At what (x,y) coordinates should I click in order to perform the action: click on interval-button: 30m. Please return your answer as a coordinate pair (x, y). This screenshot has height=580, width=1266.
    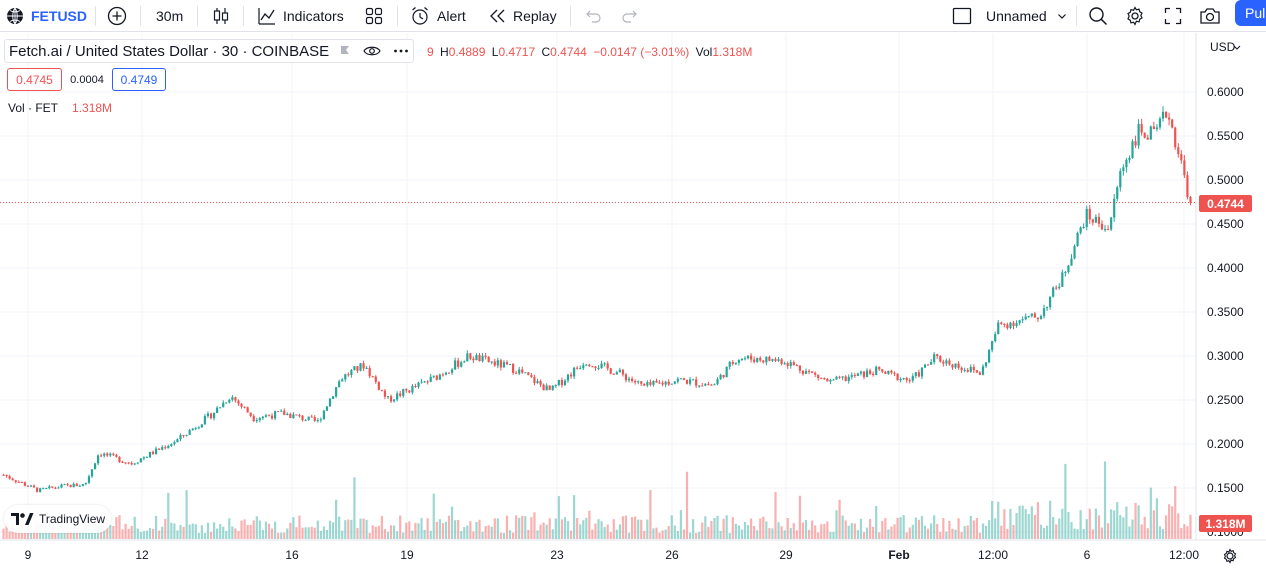
    Looking at the image, I should click on (170, 16).